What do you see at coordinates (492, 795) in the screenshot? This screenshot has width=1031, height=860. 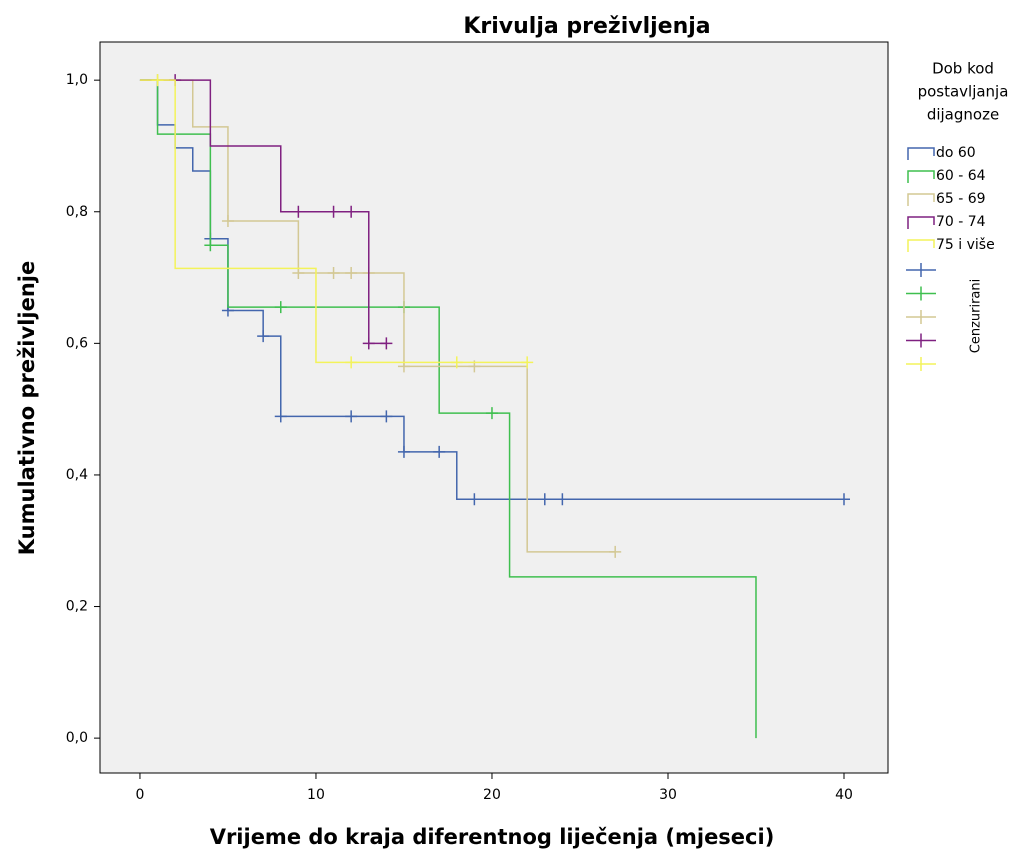 I see `x-tick-label: 20` at bounding box center [492, 795].